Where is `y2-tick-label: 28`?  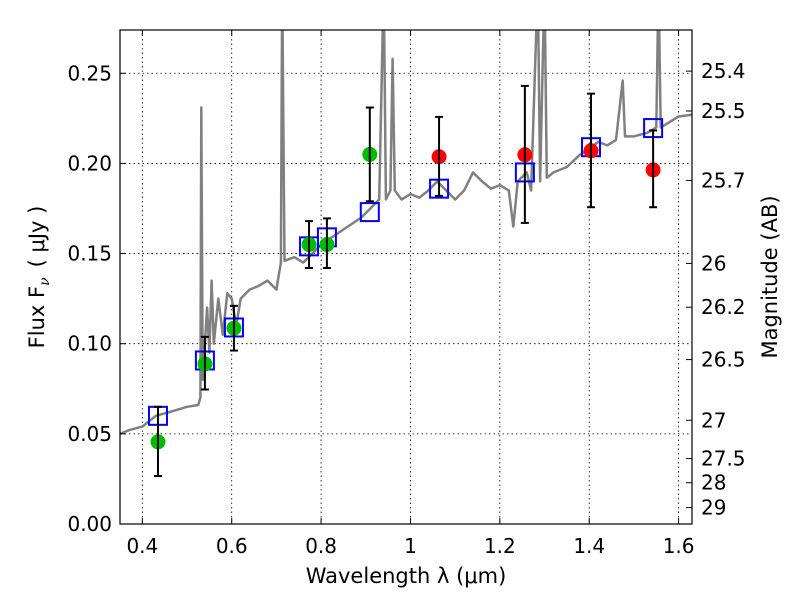 y2-tick-label: 28 is located at coordinates (713, 483).